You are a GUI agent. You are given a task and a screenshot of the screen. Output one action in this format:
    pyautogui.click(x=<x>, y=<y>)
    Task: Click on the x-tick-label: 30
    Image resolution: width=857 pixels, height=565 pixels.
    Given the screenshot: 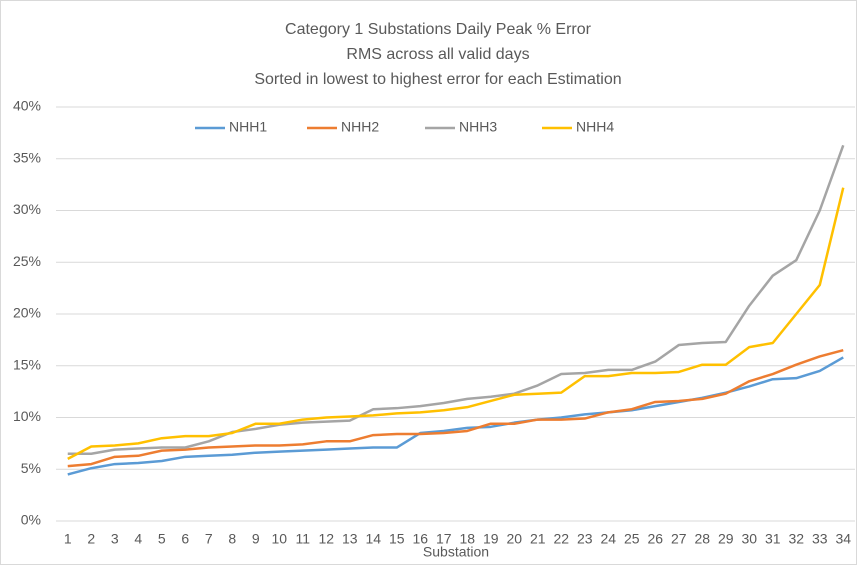 What is the action you would take?
    pyautogui.click(x=749, y=539)
    